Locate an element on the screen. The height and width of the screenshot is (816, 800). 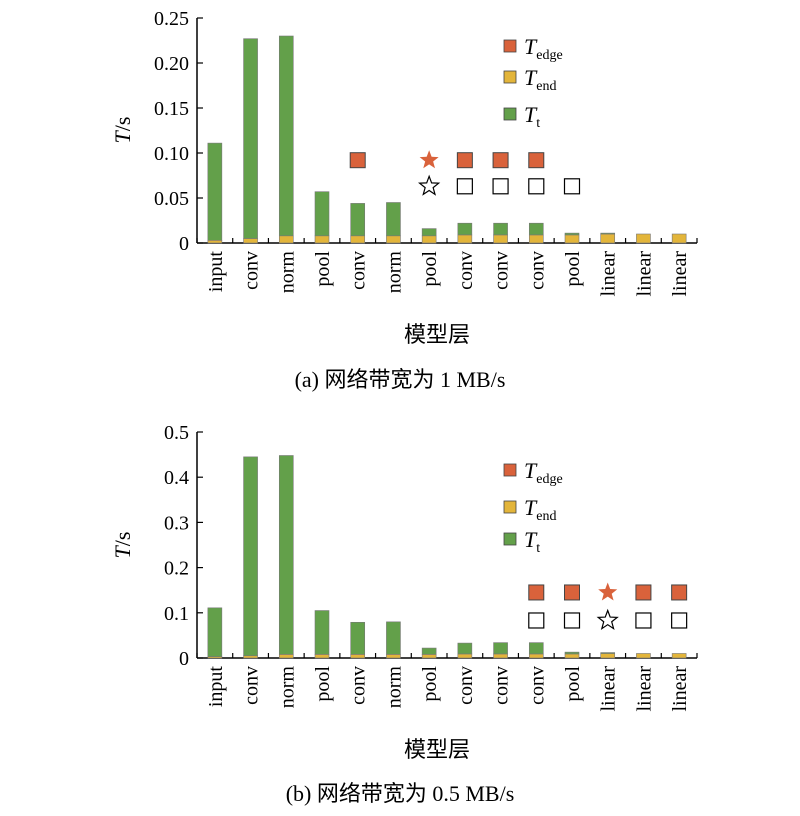
legend-label: Tedge is located at coordinates (543, 472).